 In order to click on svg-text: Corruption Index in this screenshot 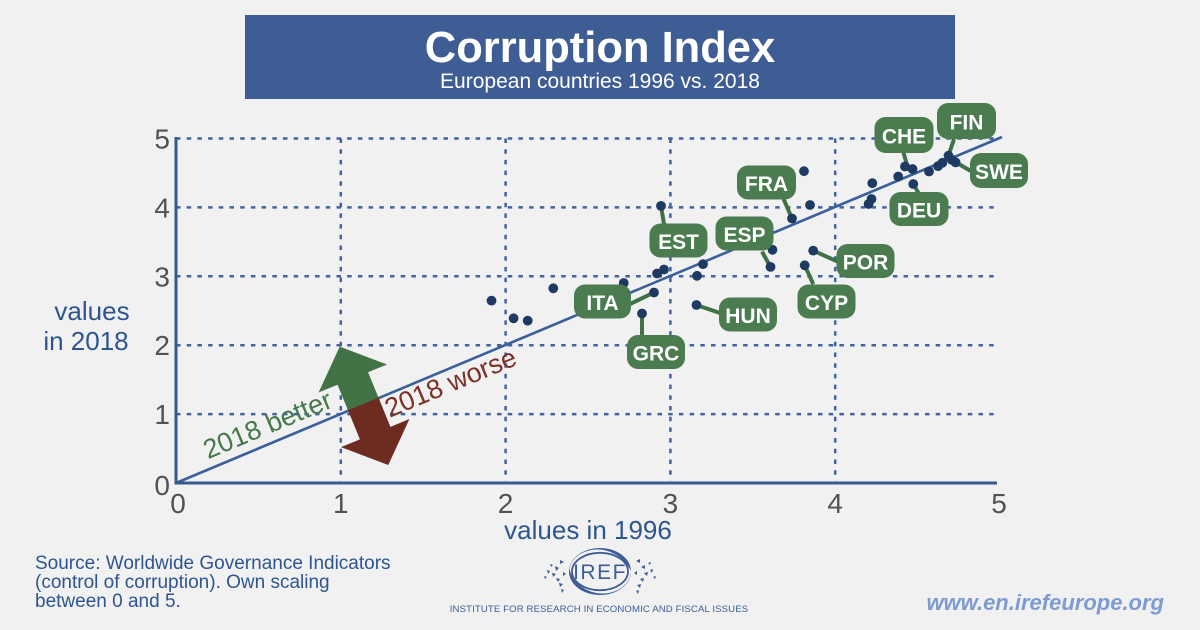, I will do `click(600, 48)`.